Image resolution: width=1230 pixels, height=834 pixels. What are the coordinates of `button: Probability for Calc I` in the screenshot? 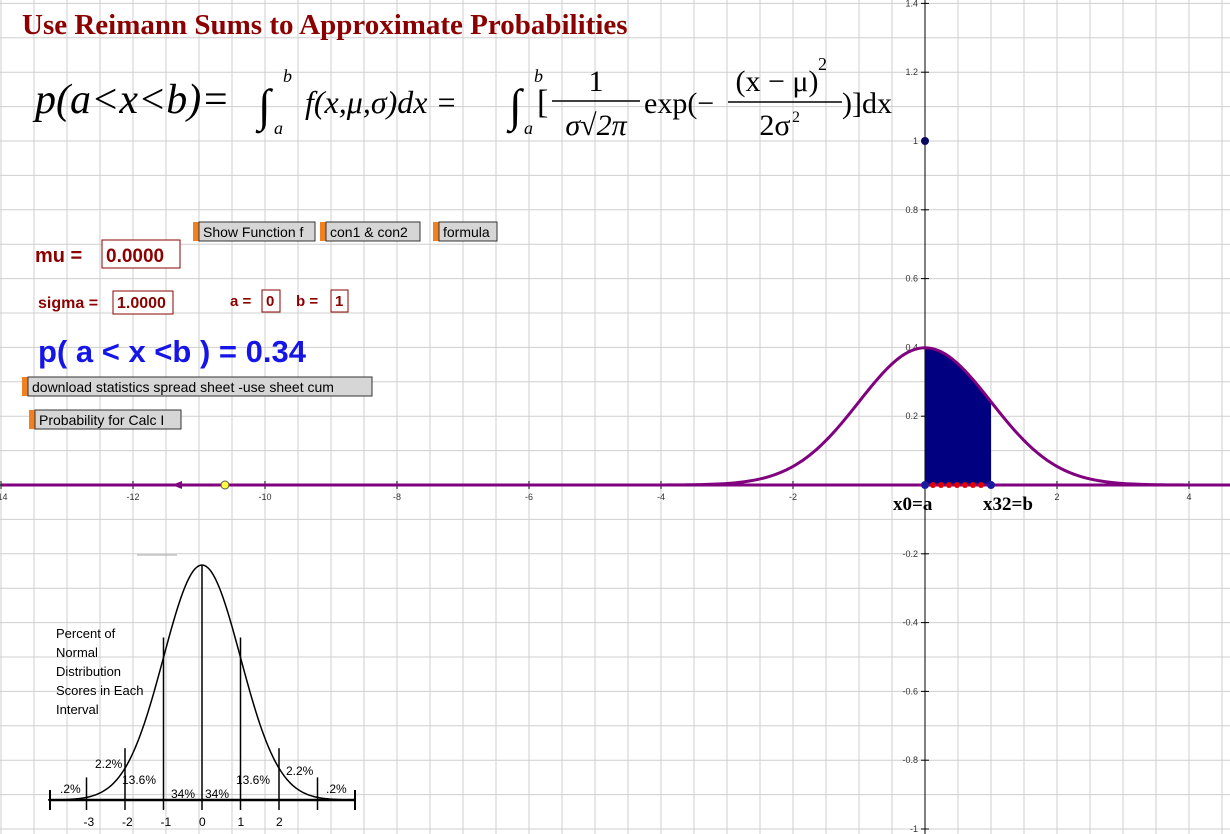 It's located at (105, 419).